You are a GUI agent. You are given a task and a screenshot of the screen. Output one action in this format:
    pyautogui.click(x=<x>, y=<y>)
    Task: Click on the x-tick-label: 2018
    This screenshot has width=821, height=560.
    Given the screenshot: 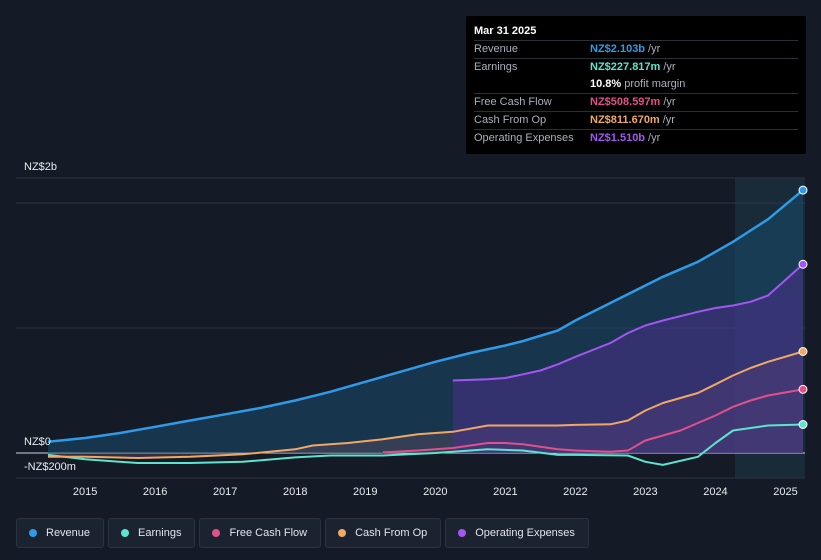 What is the action you would take?
    pyautogui.click(x=295, y=492)
    